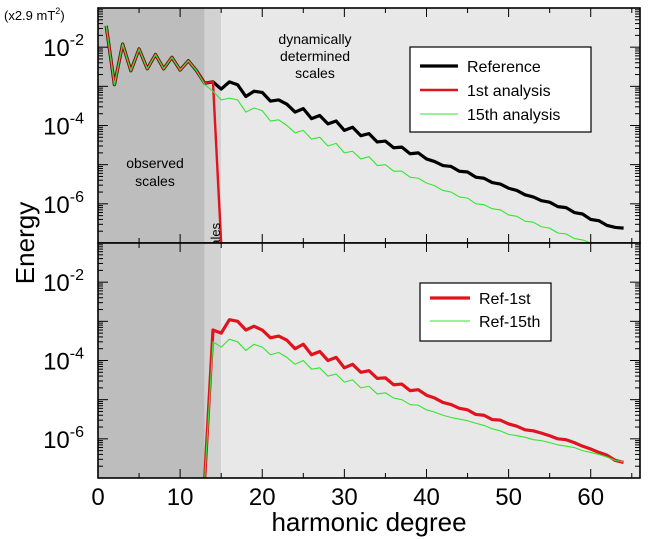  I want to click on legend-label: Reference, so click(504, 67).